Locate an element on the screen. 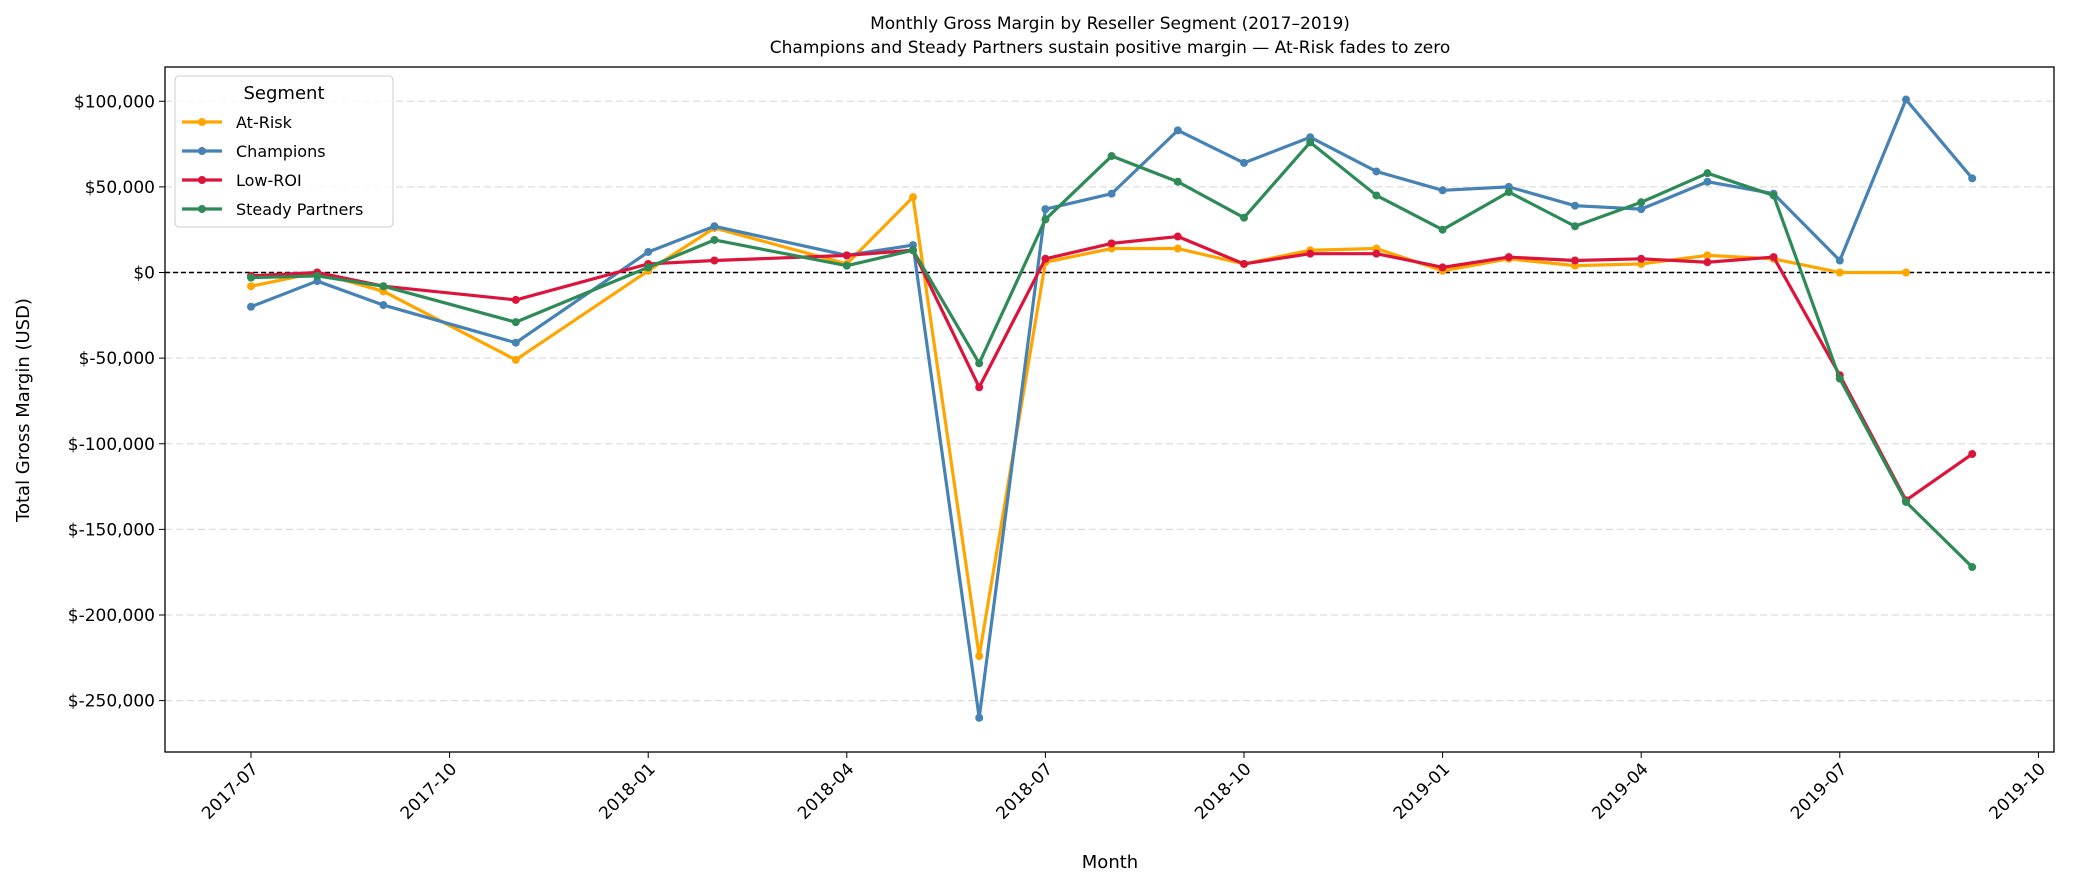 This screenshot has width=2081, height=886. y-tick-label: $-250,000 is located at coordinates (111, 702).